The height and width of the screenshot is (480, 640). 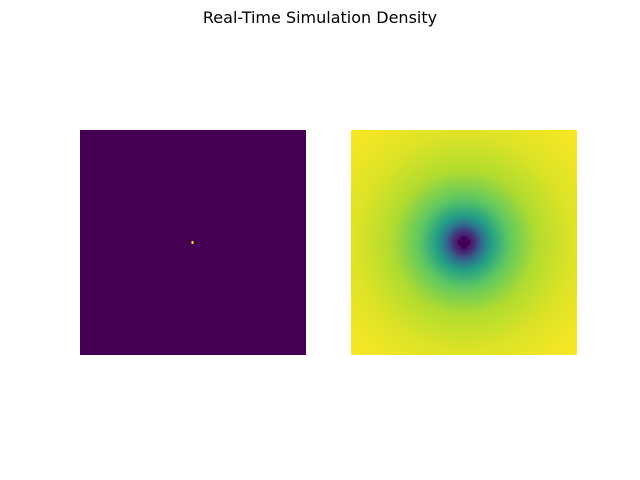 What do you see at coordinates (320, 17) in the screenshot?
I see `figure-title: Real-Time Simulation Density` at bounding box center [320, 17].